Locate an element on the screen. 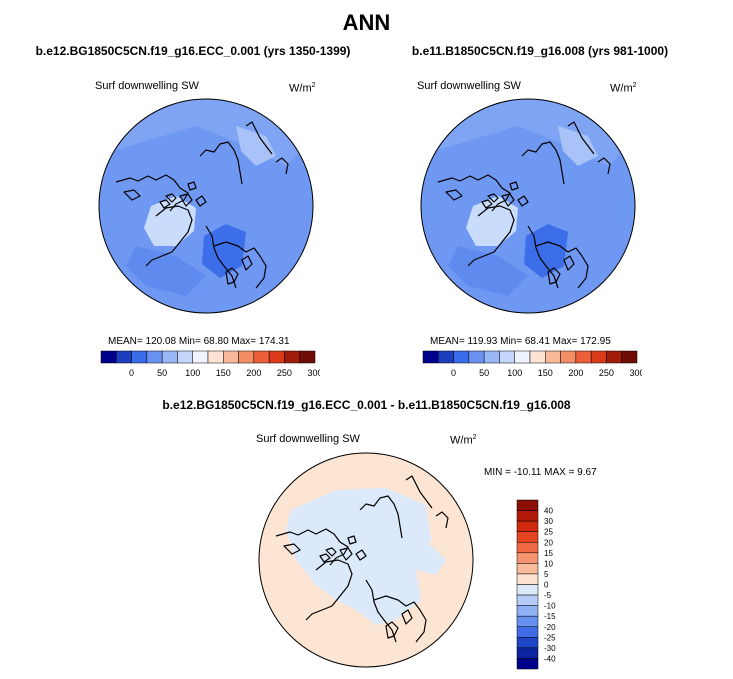 The height and width of the screenshot is (679, 733). panel-1-units: W/m2 is located at coordinates (302, 88).